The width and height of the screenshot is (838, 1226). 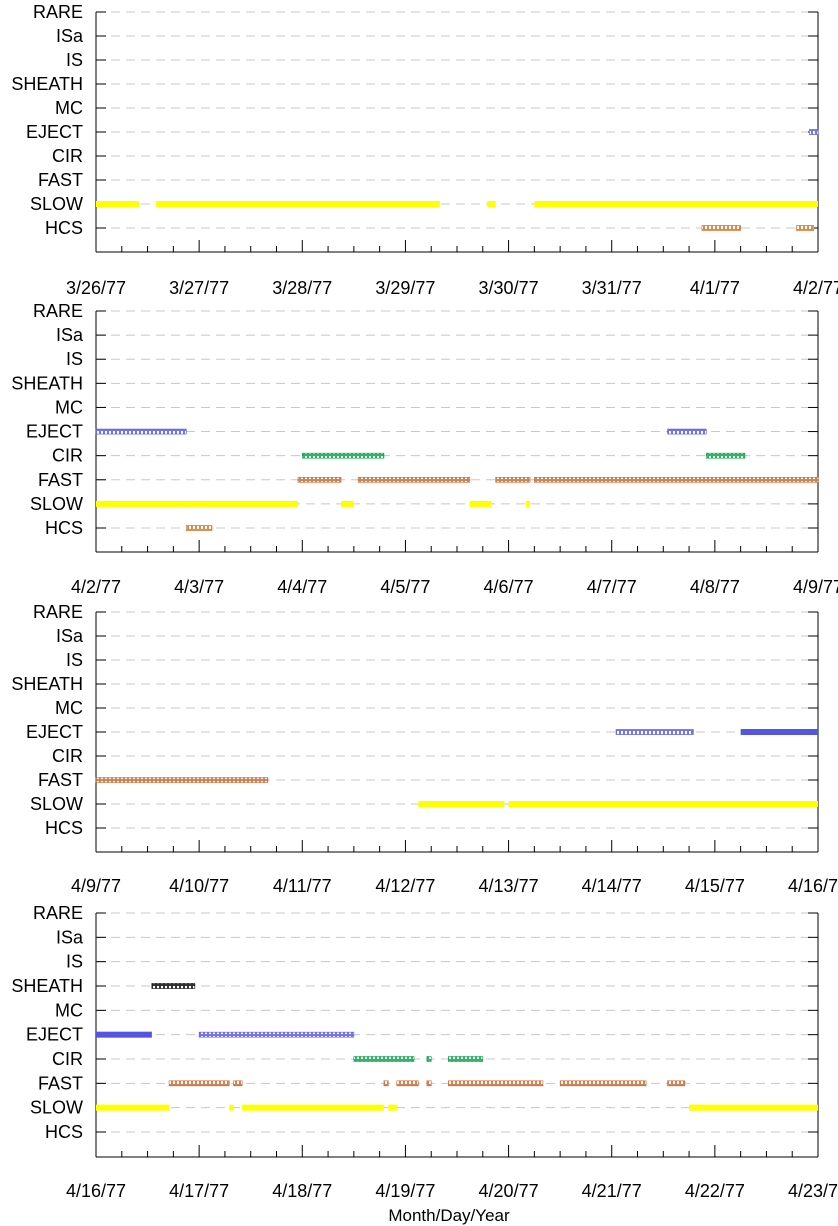 I want to click on x-tick-label: 4/7/77, so click(x=612, y=587).